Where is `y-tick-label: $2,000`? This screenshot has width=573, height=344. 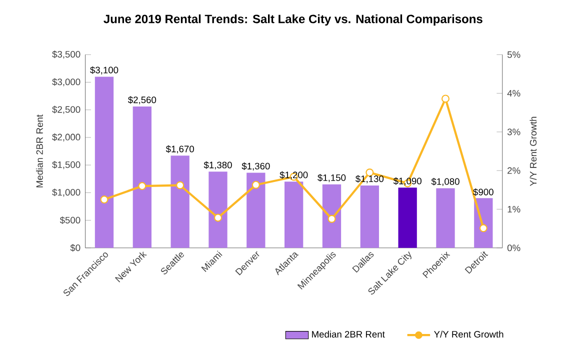
y-tick-label: $2,000 is located at coordinates (66, 138).